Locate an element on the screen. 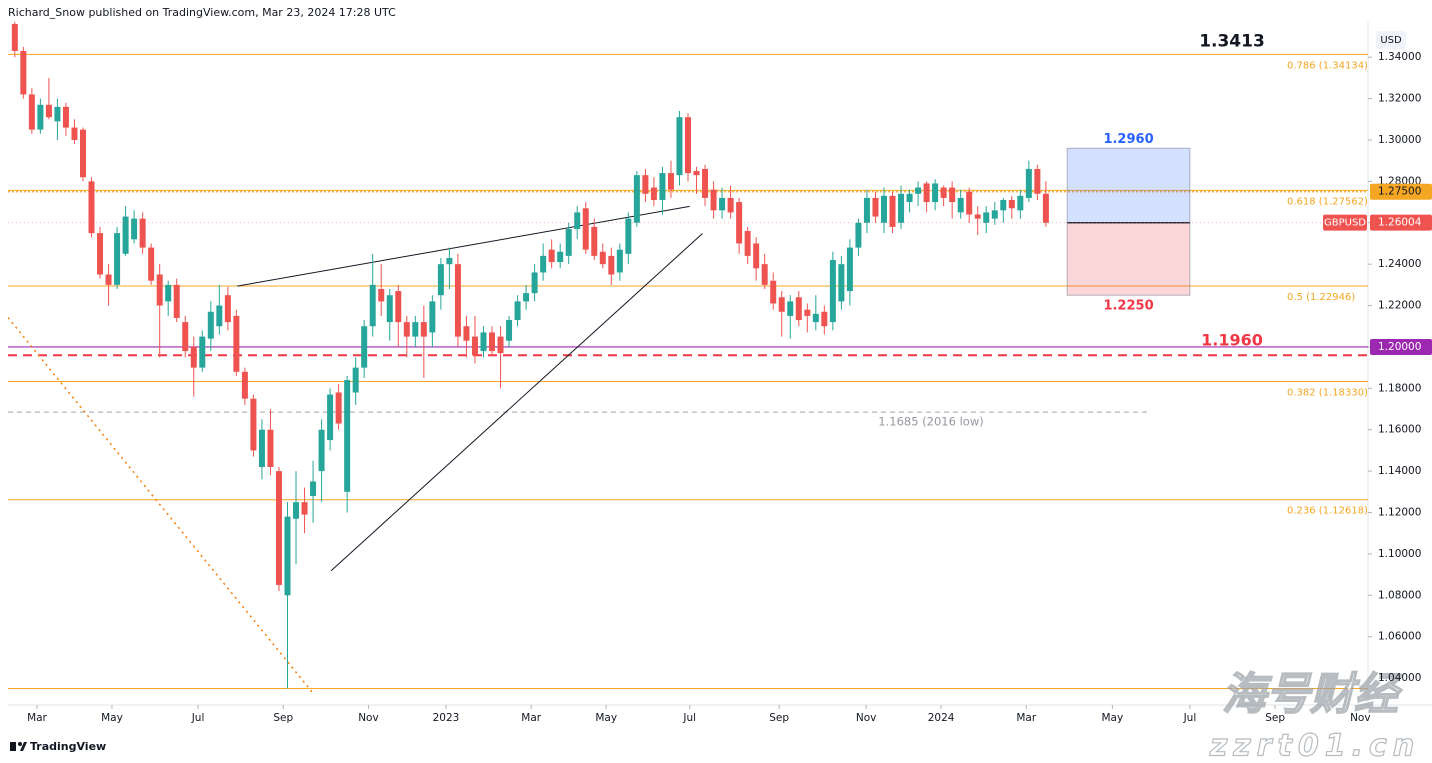 This screenshot has height=763, width=1432. x-tick-label: Nov is located at coordinates (368, 718).